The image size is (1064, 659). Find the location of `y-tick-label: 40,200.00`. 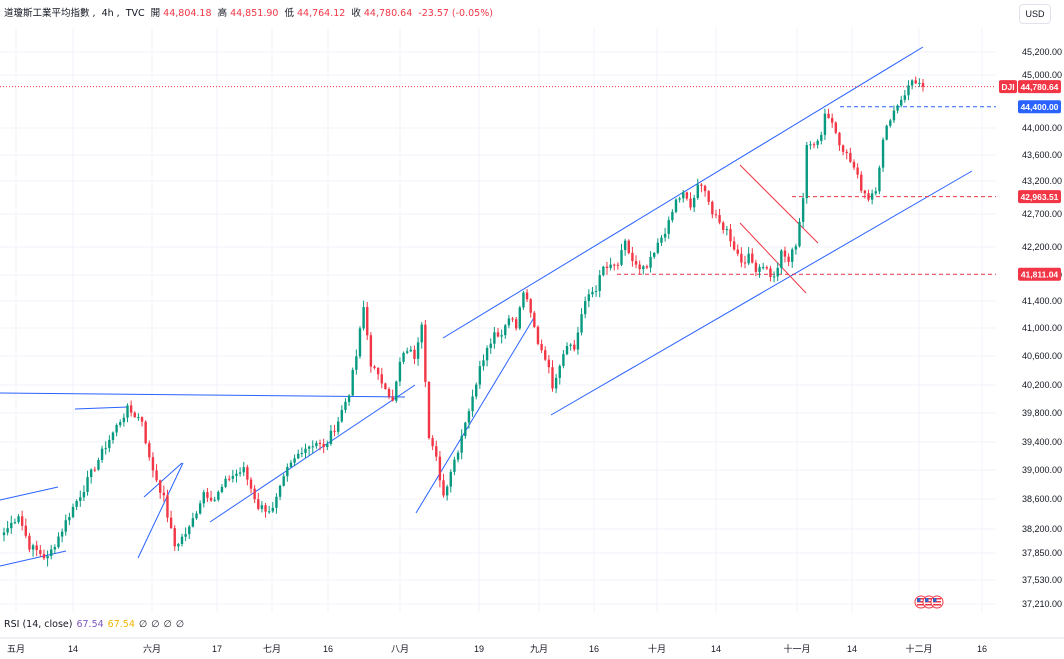

y-tick-label: 40,200.00 is located at coordinates (1042, 385).